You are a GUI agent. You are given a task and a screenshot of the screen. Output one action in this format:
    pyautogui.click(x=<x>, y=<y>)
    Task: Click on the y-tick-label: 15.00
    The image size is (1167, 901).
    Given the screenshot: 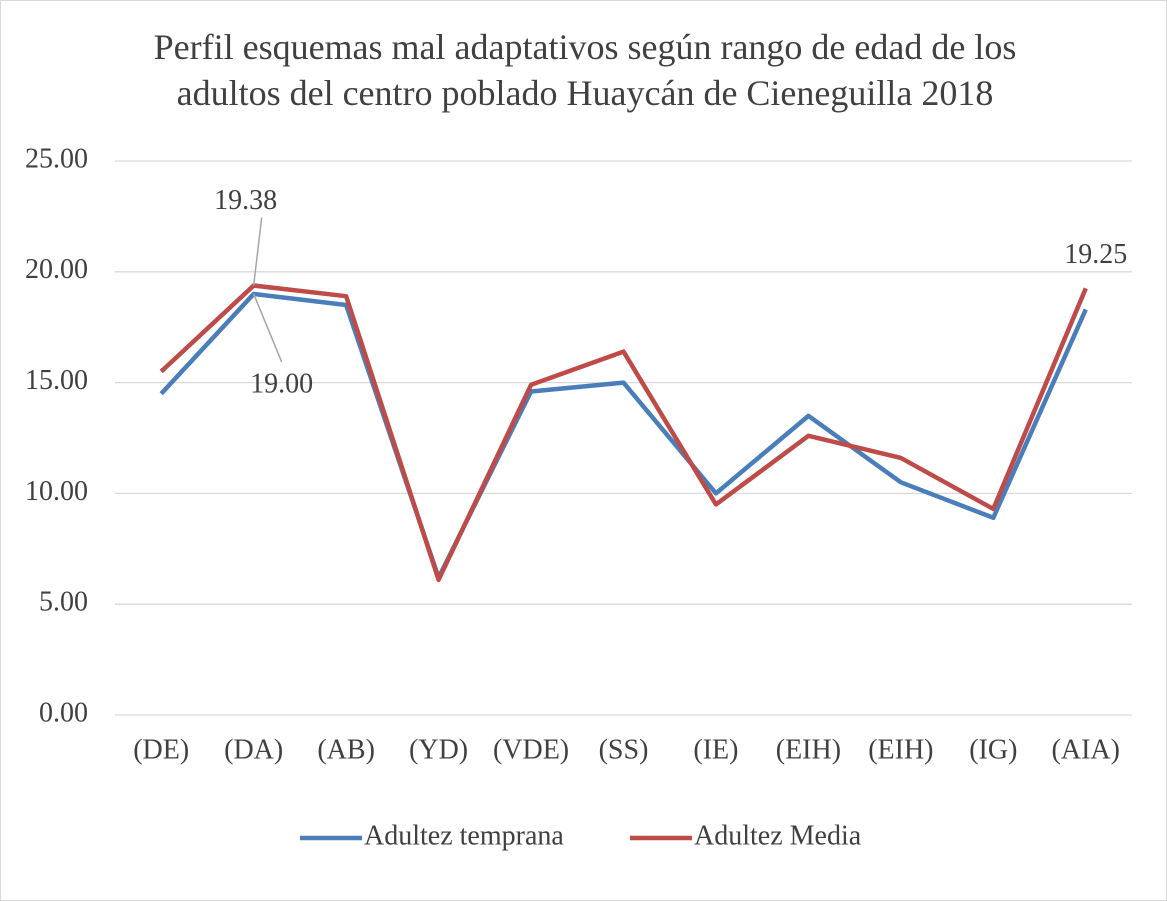 What is the action you would take?
    pyautogui.click(x=56, y=380)
    